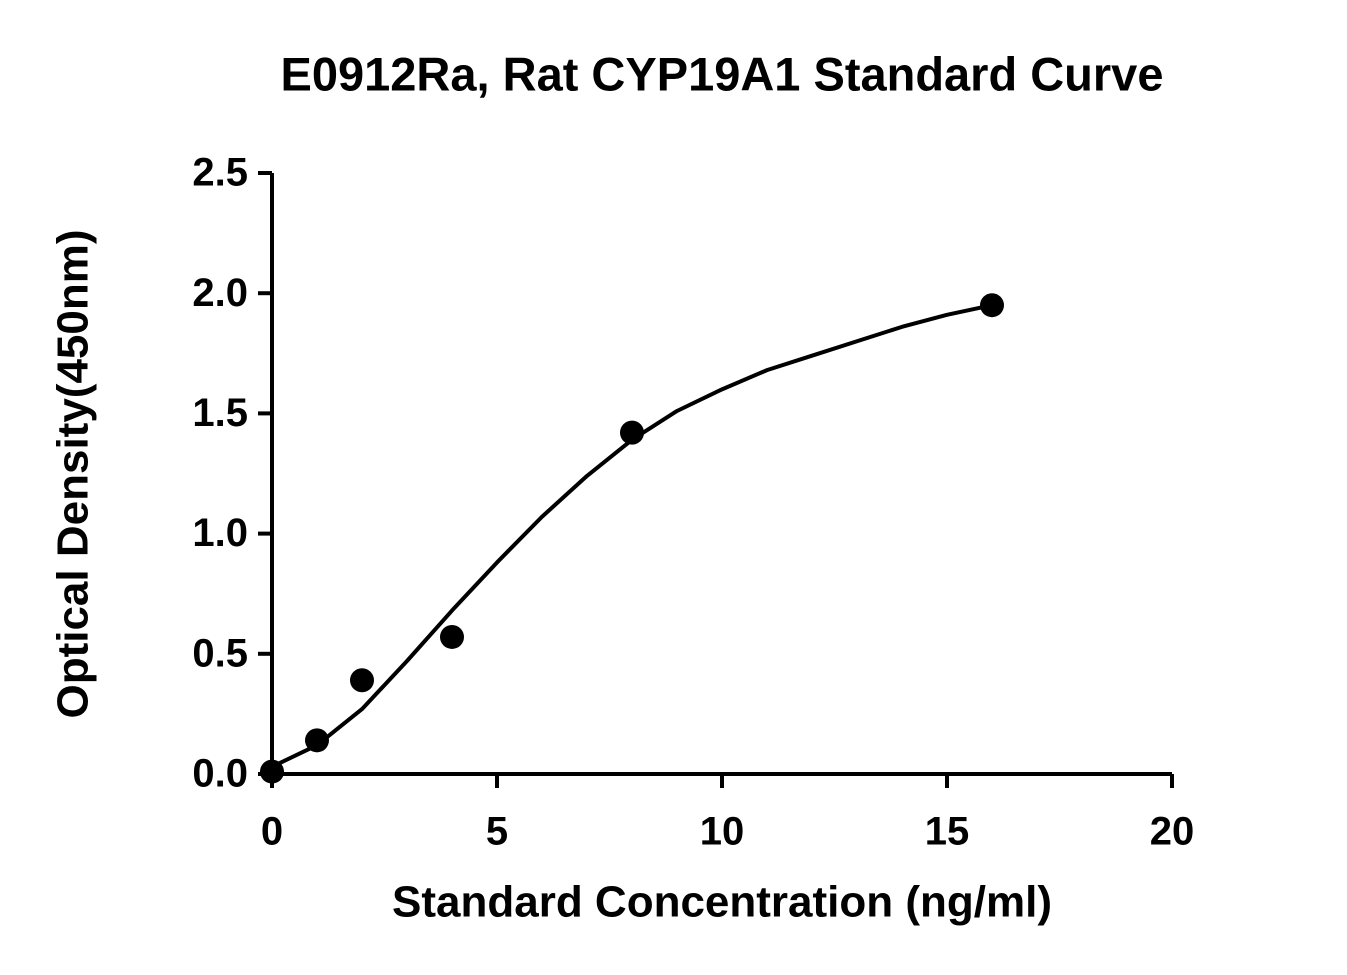 This screenshot has height=975, width=1347. Describe the element at coordinates (722, 73) in the screenshot. I see `chart-title: E0912Ra, Rat CYP19A1 Standard Curve` at that location.